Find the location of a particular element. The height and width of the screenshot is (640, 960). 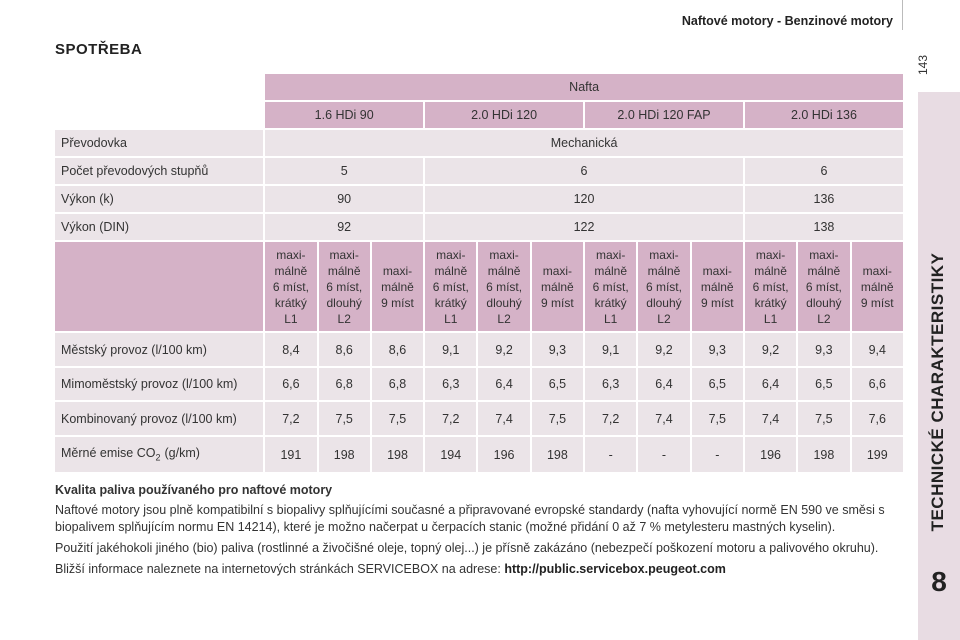

table-row: Nafta is located at coordinates (479, 87).